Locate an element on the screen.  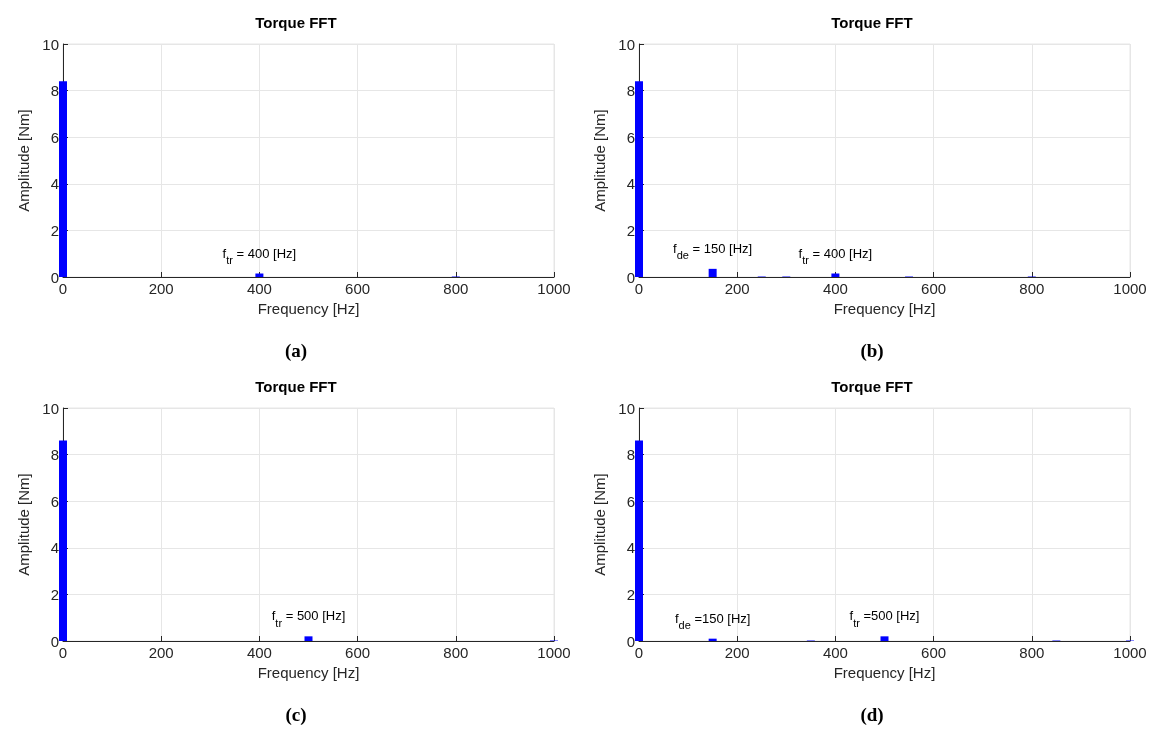
text: (a) is located at coordinates (296, 351).